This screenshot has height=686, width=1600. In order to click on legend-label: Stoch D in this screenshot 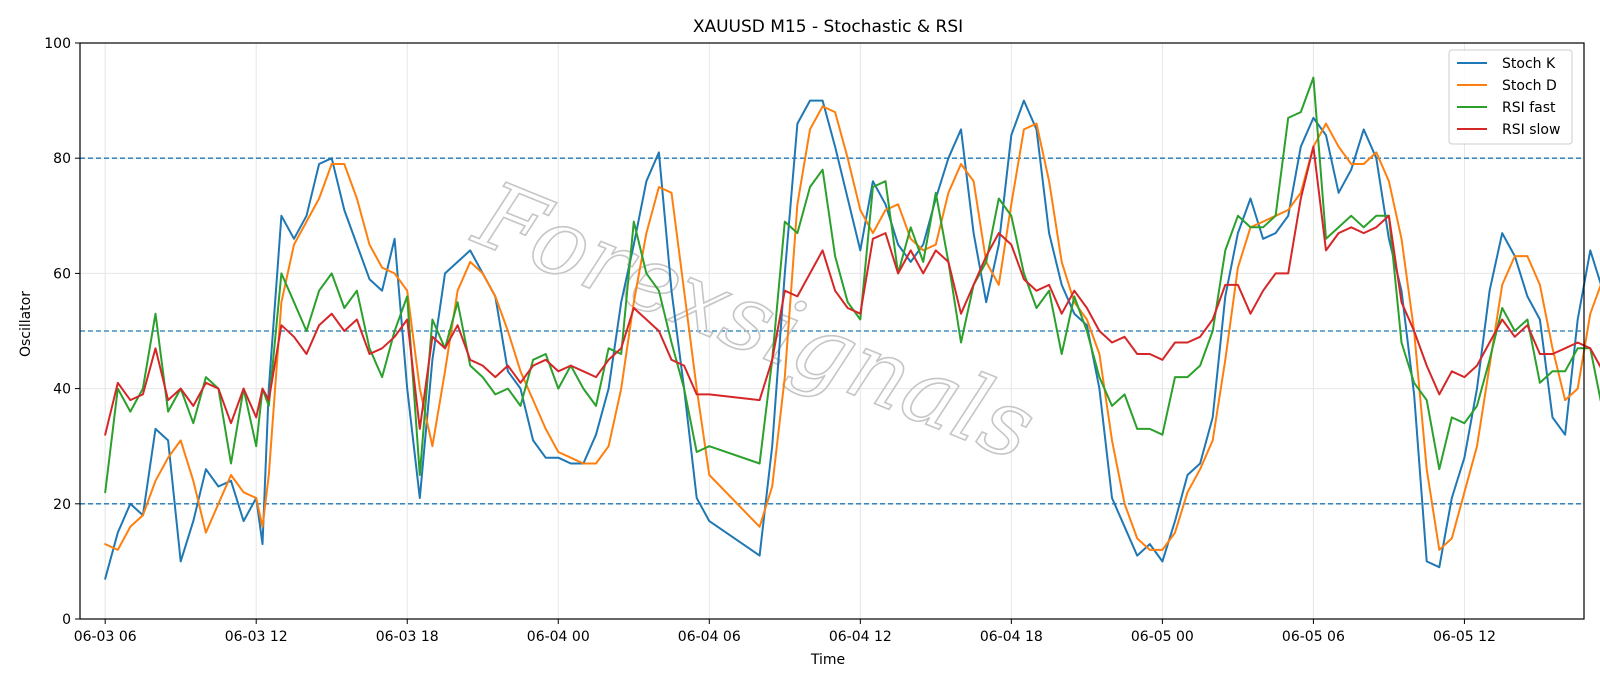, I will do `click(1529, 86)`.